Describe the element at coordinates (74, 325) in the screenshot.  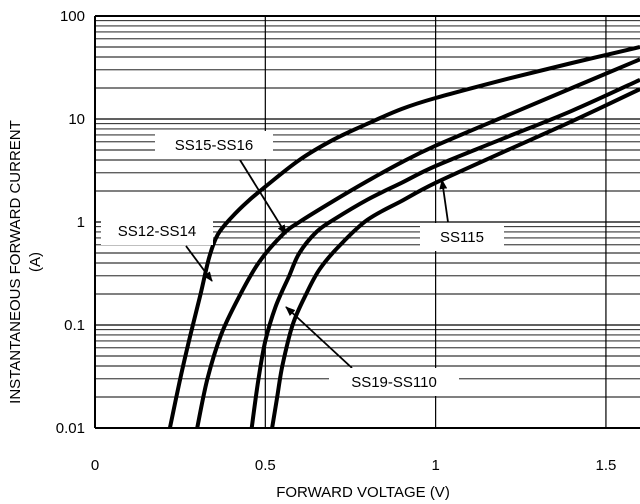
I see `y-tick-label: 0.1` at that location.